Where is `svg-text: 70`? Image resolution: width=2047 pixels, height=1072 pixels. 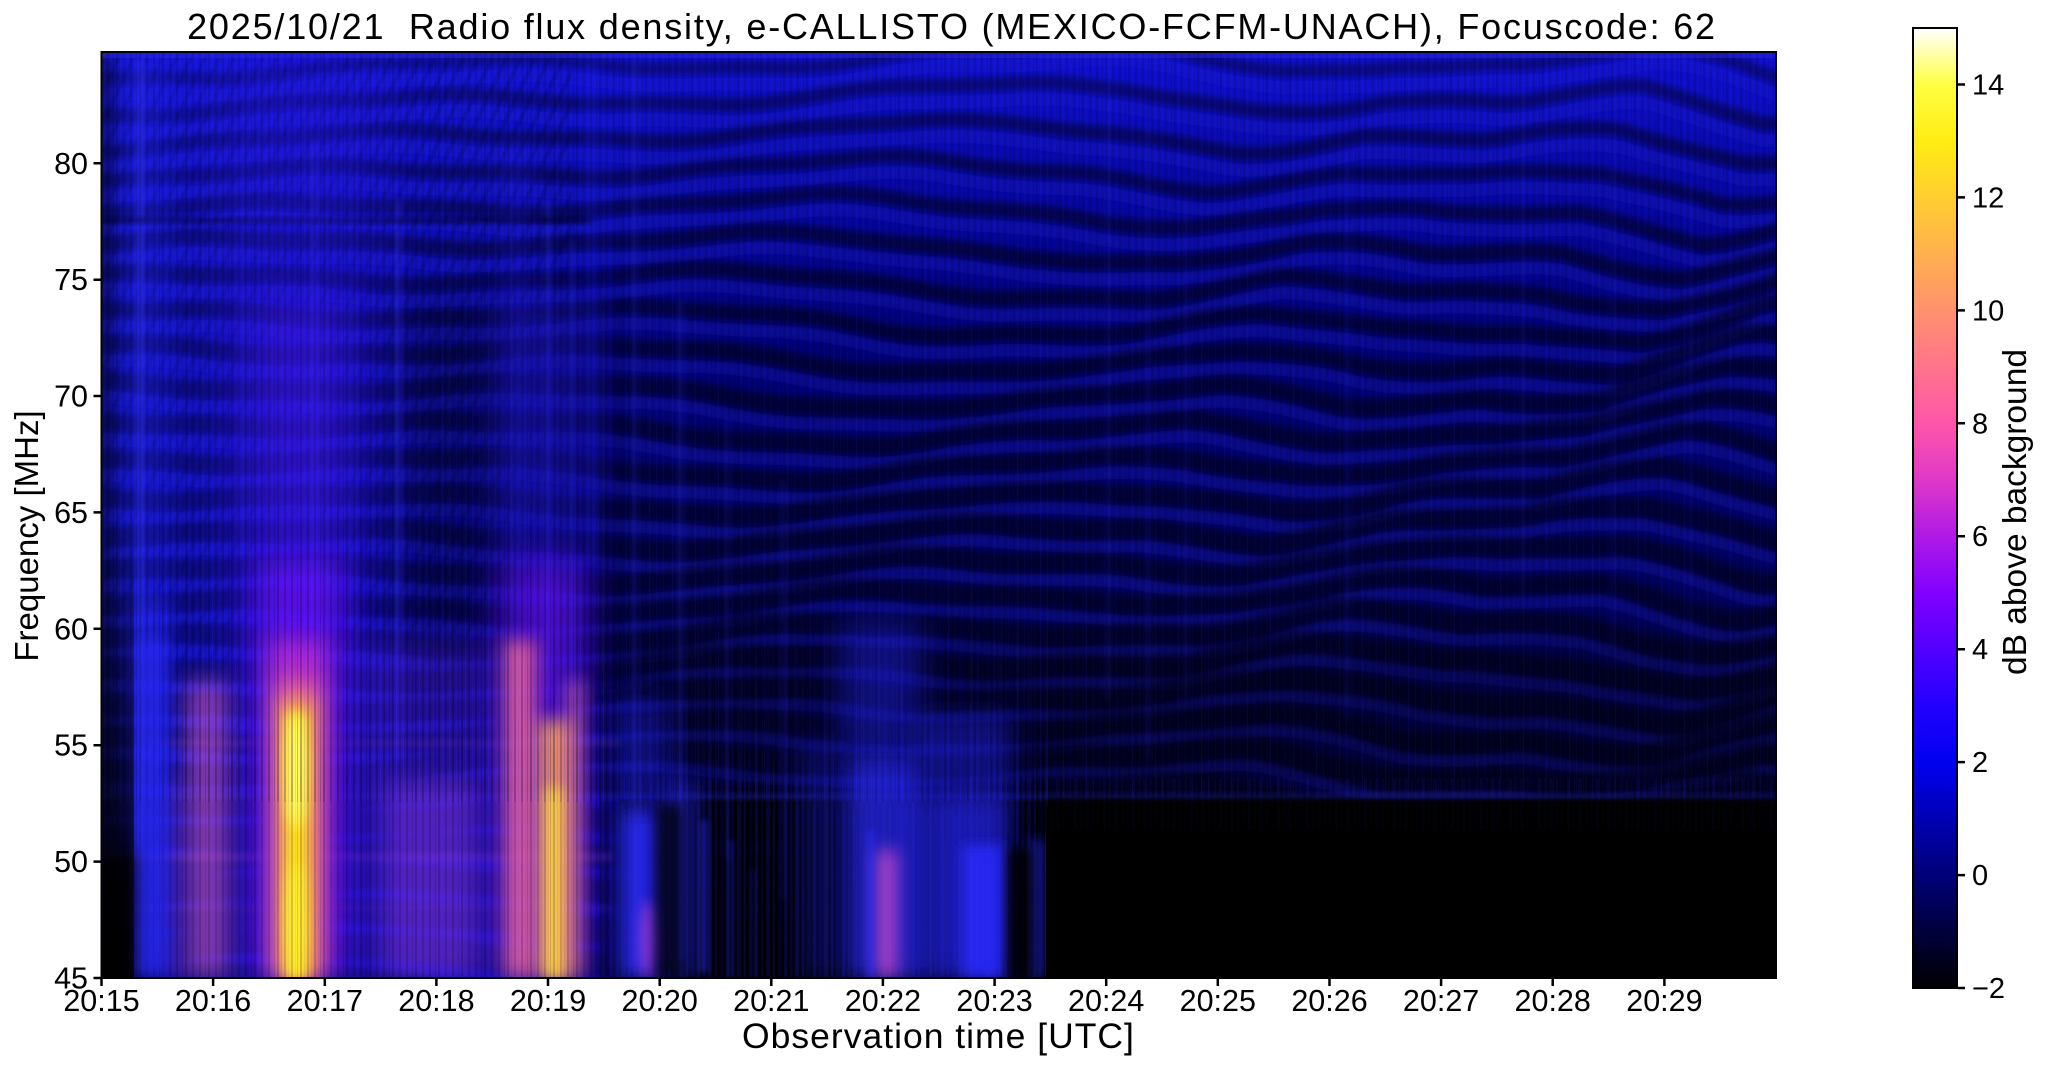
svg-text: 70 is located at coordinates (71, 397).